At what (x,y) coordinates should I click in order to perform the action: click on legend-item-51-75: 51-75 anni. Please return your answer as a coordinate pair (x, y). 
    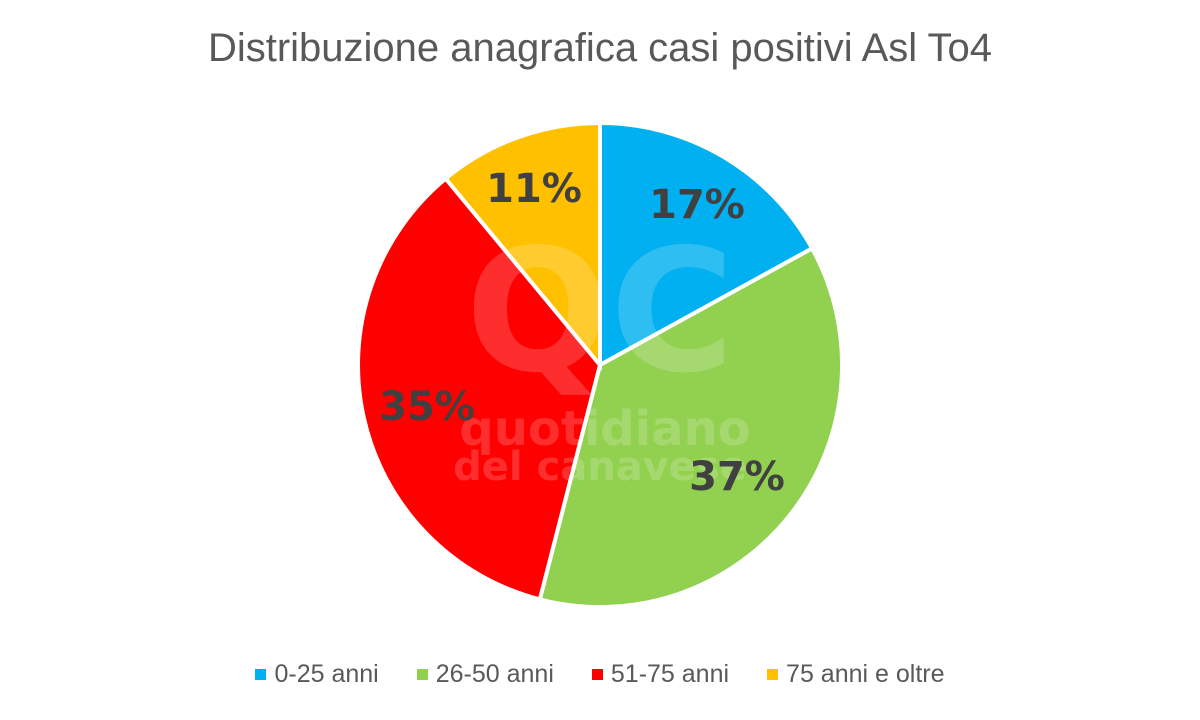
    Looking at the image, I should click on (660, 674).